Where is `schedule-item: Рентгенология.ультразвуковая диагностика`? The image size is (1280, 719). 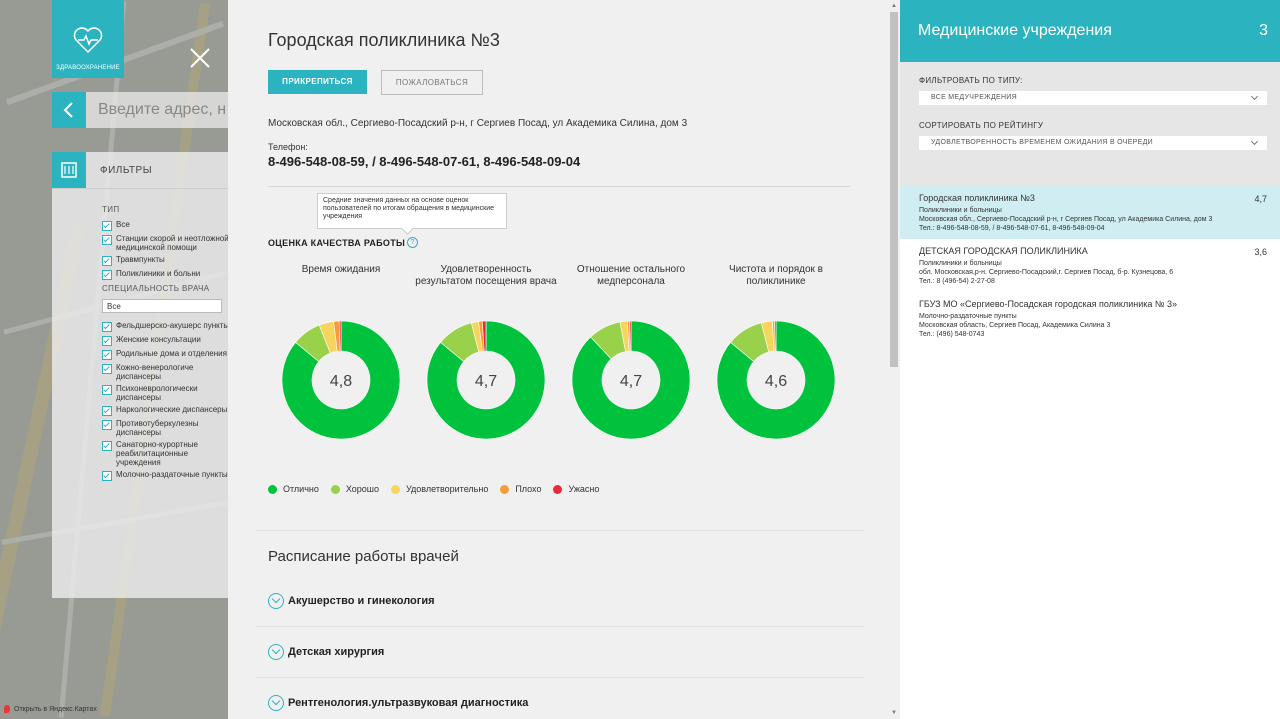 schedule-item: Рентгенология.ультразвуковая диагностика is located at coordinates (566, 703).